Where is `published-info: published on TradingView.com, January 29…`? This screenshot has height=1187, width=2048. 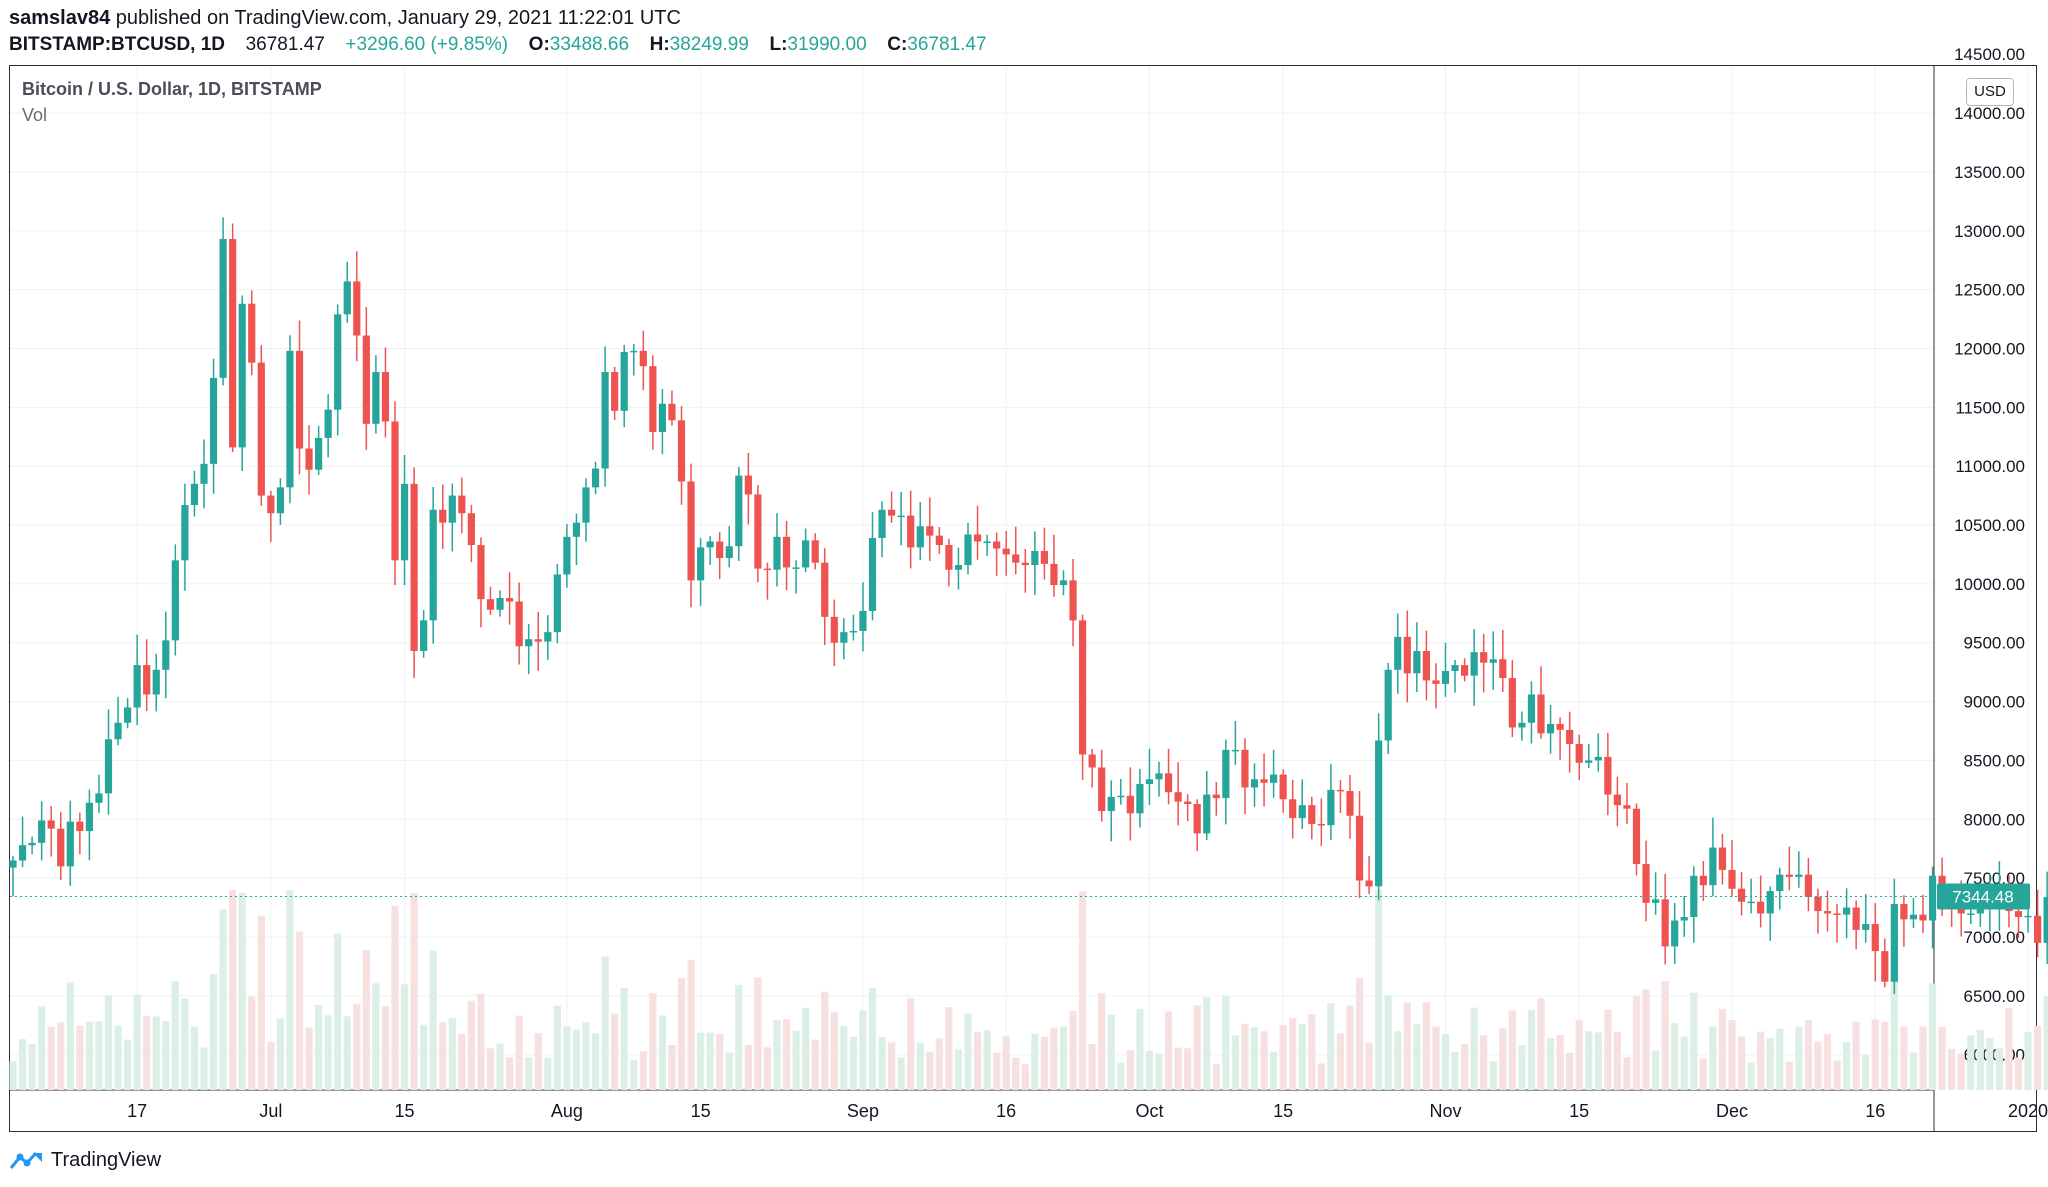 published-info: published on TradingView.com, January 29… is located at coordinates (398, 18).